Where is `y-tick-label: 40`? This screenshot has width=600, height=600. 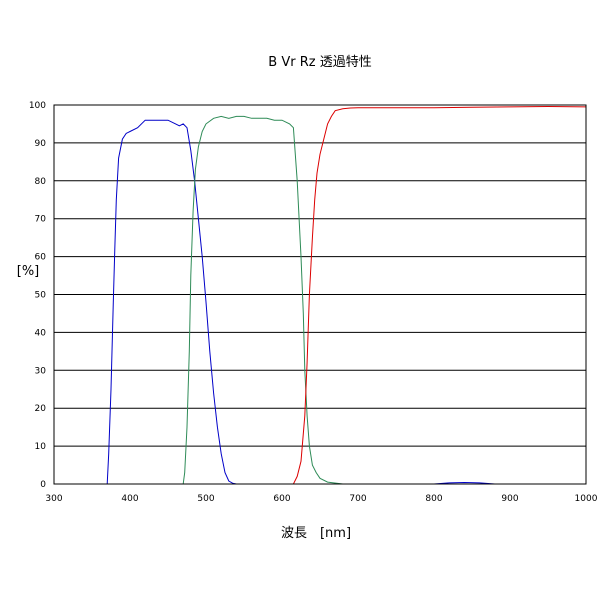
y-tick-label: 40 is located at coordinates (41, 333).